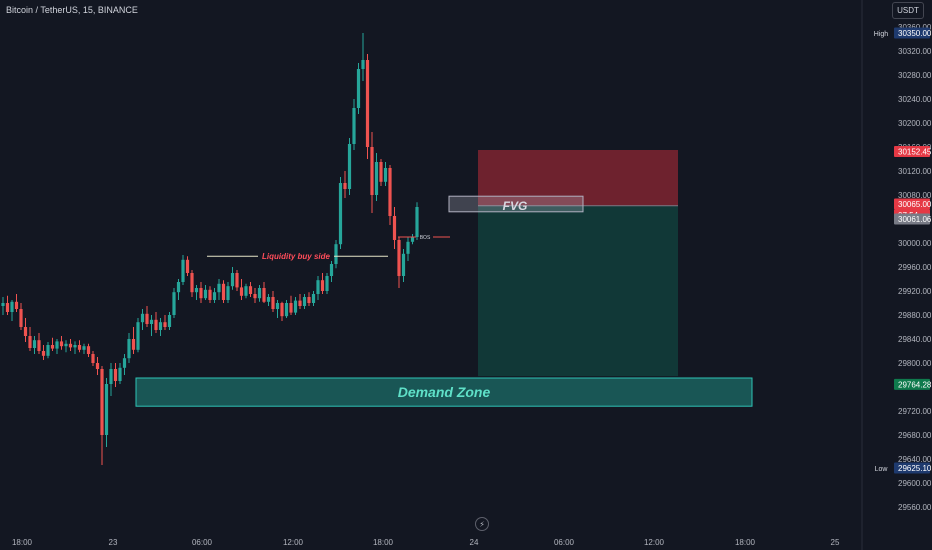 Image resolution: width=932 pixels, height=550 pixels. Describe the element at coordinates (383, 542) in the screenshot. I see `x-tick-label-4: 18:00` at that location.